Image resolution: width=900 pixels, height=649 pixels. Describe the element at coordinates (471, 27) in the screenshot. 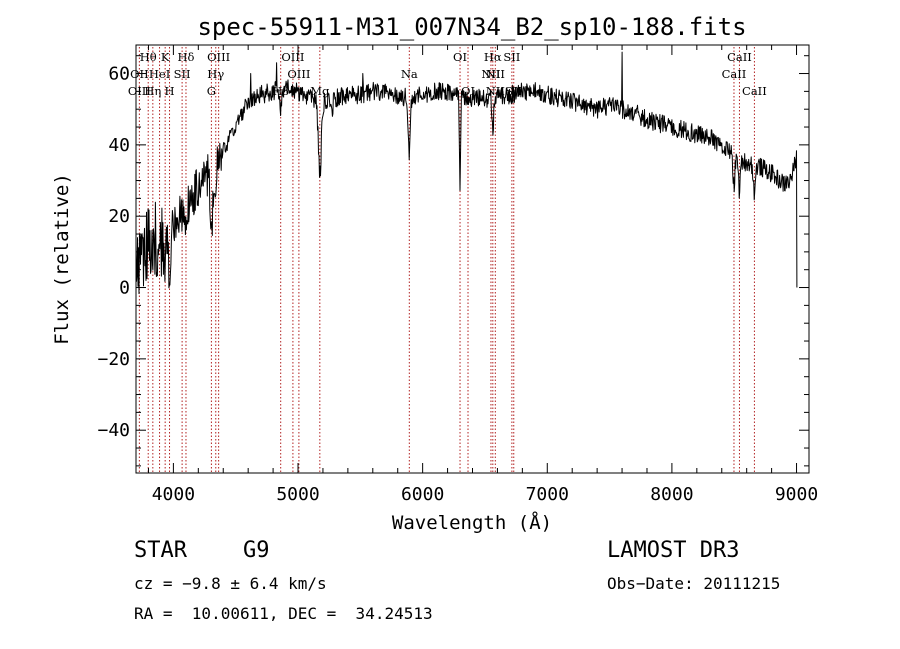

I see `chart-title: spec-55911-M31_007N34_B2_sp10-188.fits` at that location.